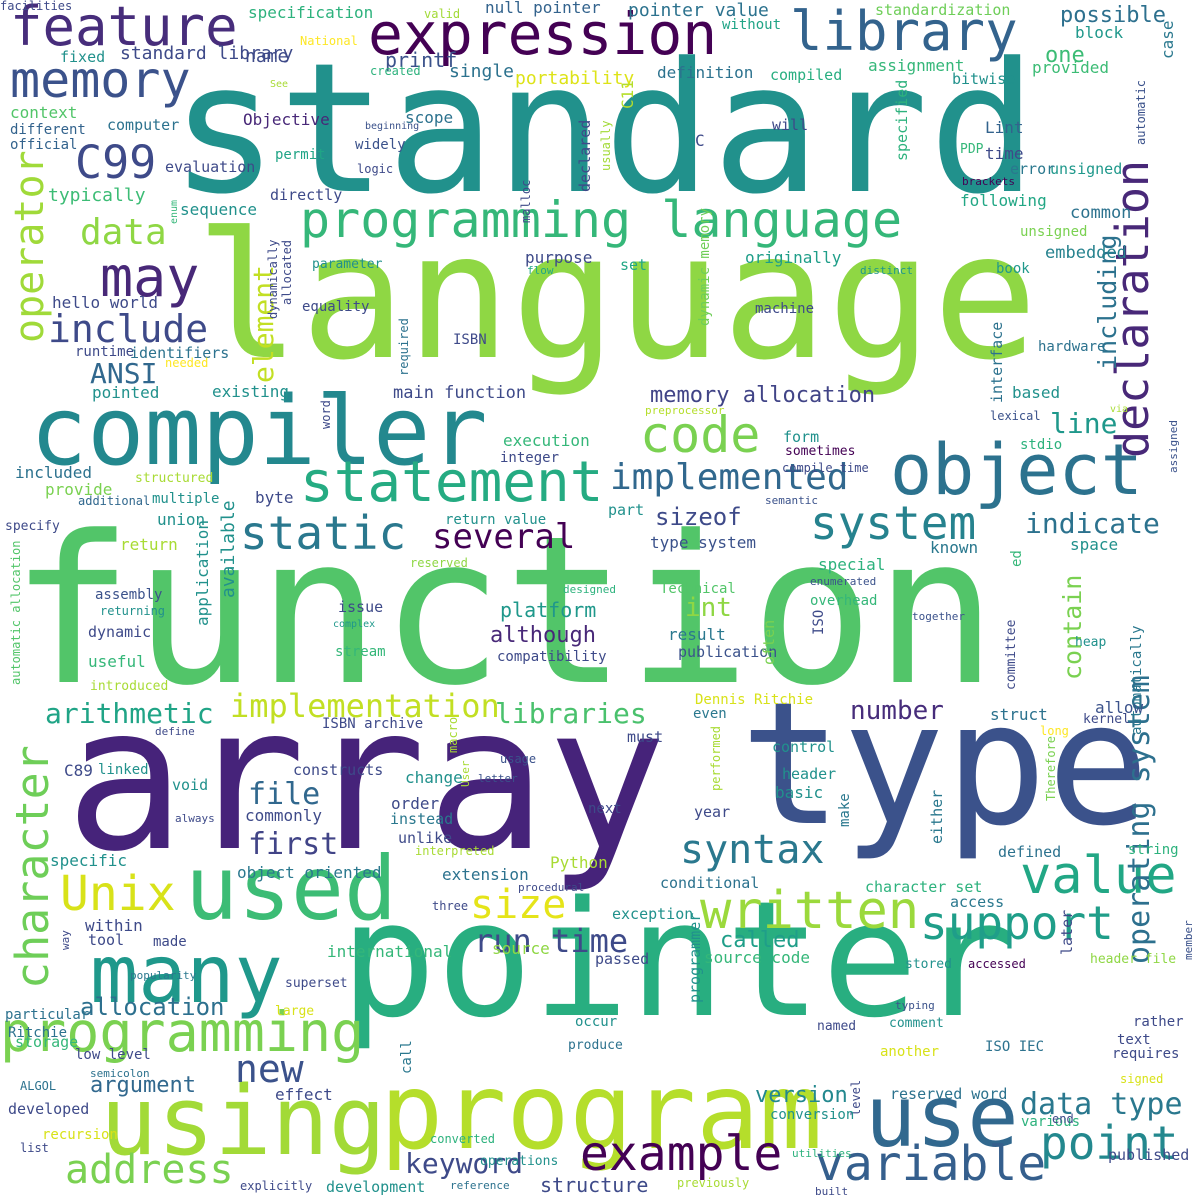 The width and height of the screenshot is (1200, 1200). What do you see at coordinates (392, 126) in the screenshot?
I see `word-beginning: beginning` at bounding box center [392, 126].